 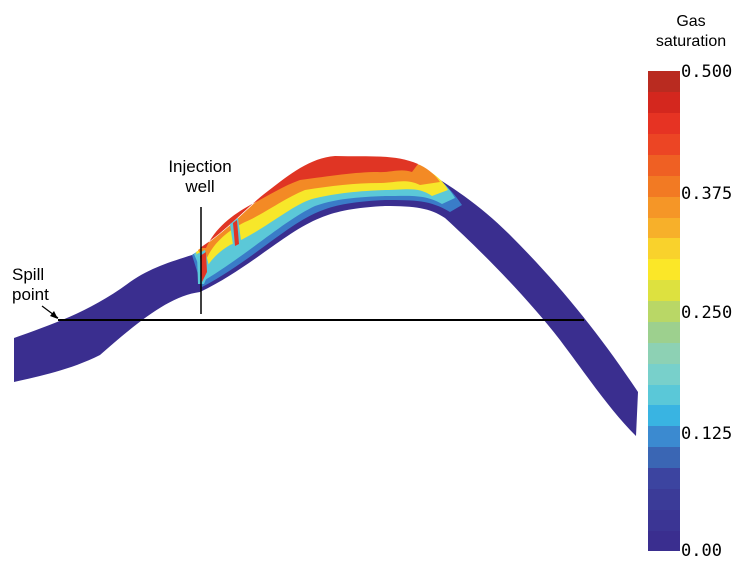 What do you see at coordinates (30, 294) in the screenshot?
I see `spill-point-label-line2: point` at bounding box center [30, 294].